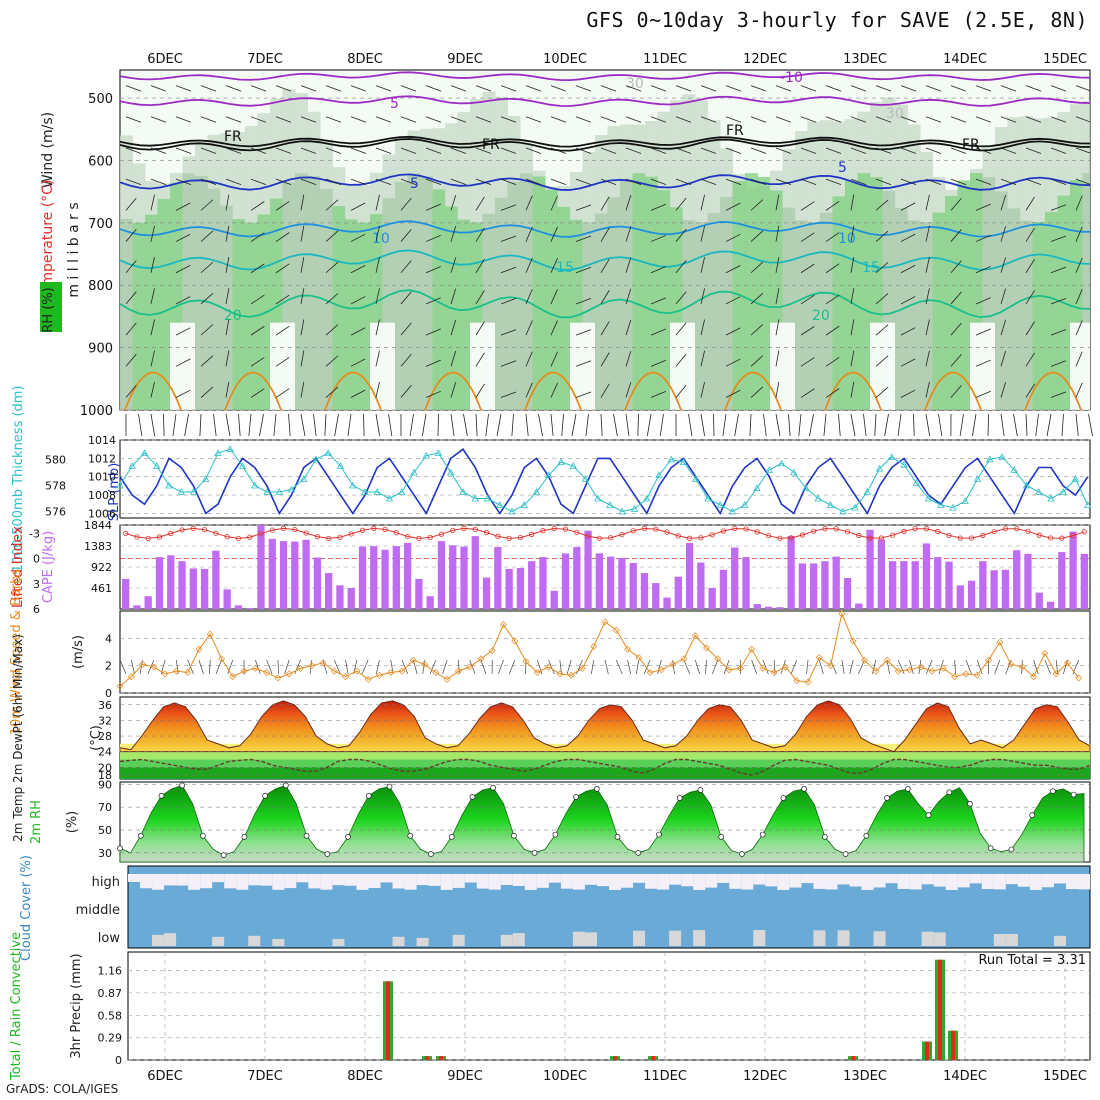 Image resolution: width=1100 pixels, height=1100 pixels. Describe the element at coordinates (712, 535) in the screenshot. I see `li-point` at that location.